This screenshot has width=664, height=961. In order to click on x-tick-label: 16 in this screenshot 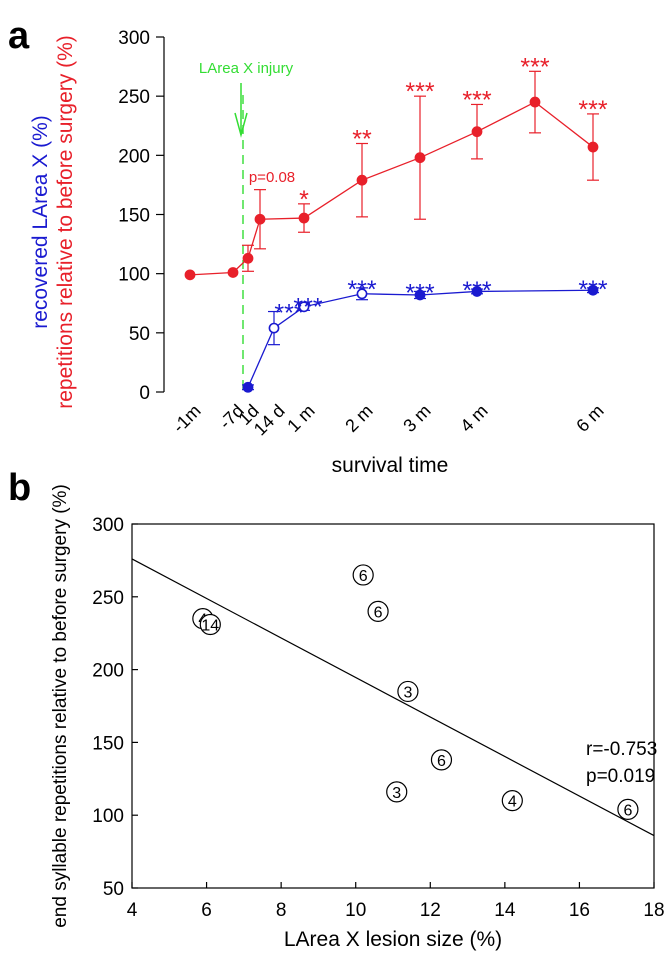, I will do `click(579, 910)`.